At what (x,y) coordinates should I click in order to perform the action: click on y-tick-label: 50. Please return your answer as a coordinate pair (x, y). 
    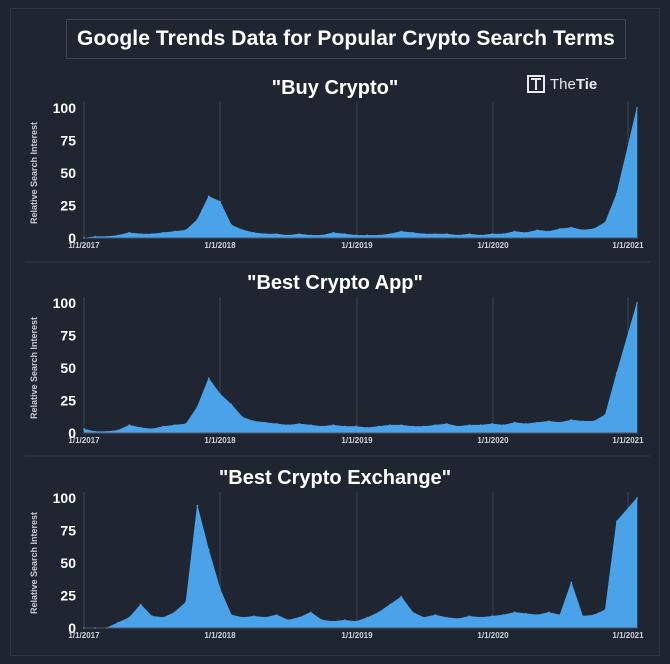
    Looking at the image, I should click on (68, 368).